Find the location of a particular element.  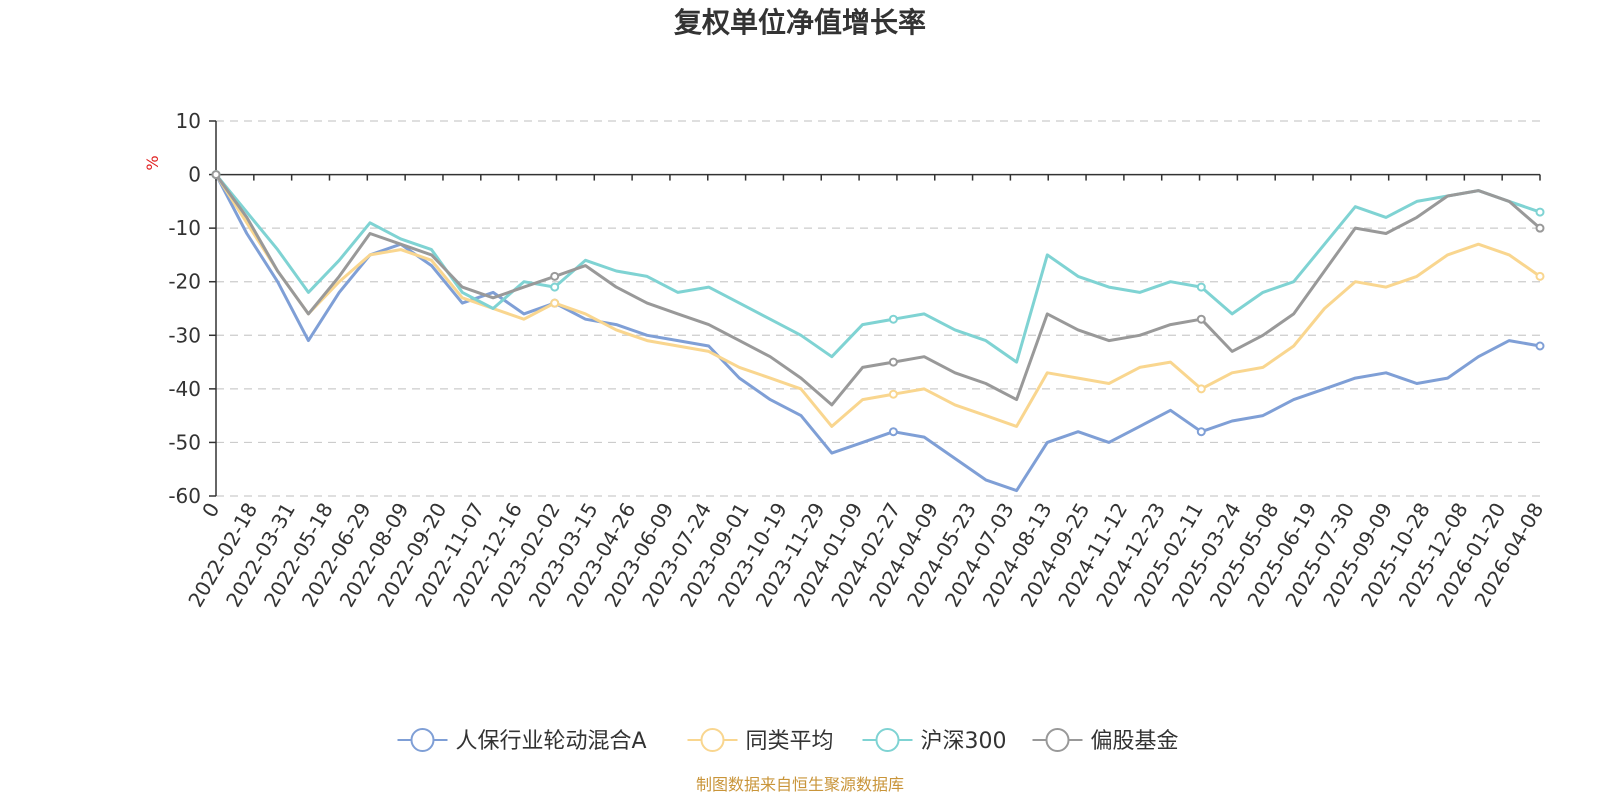

y-tick-label: 0 is located at coordinates (194, 175).